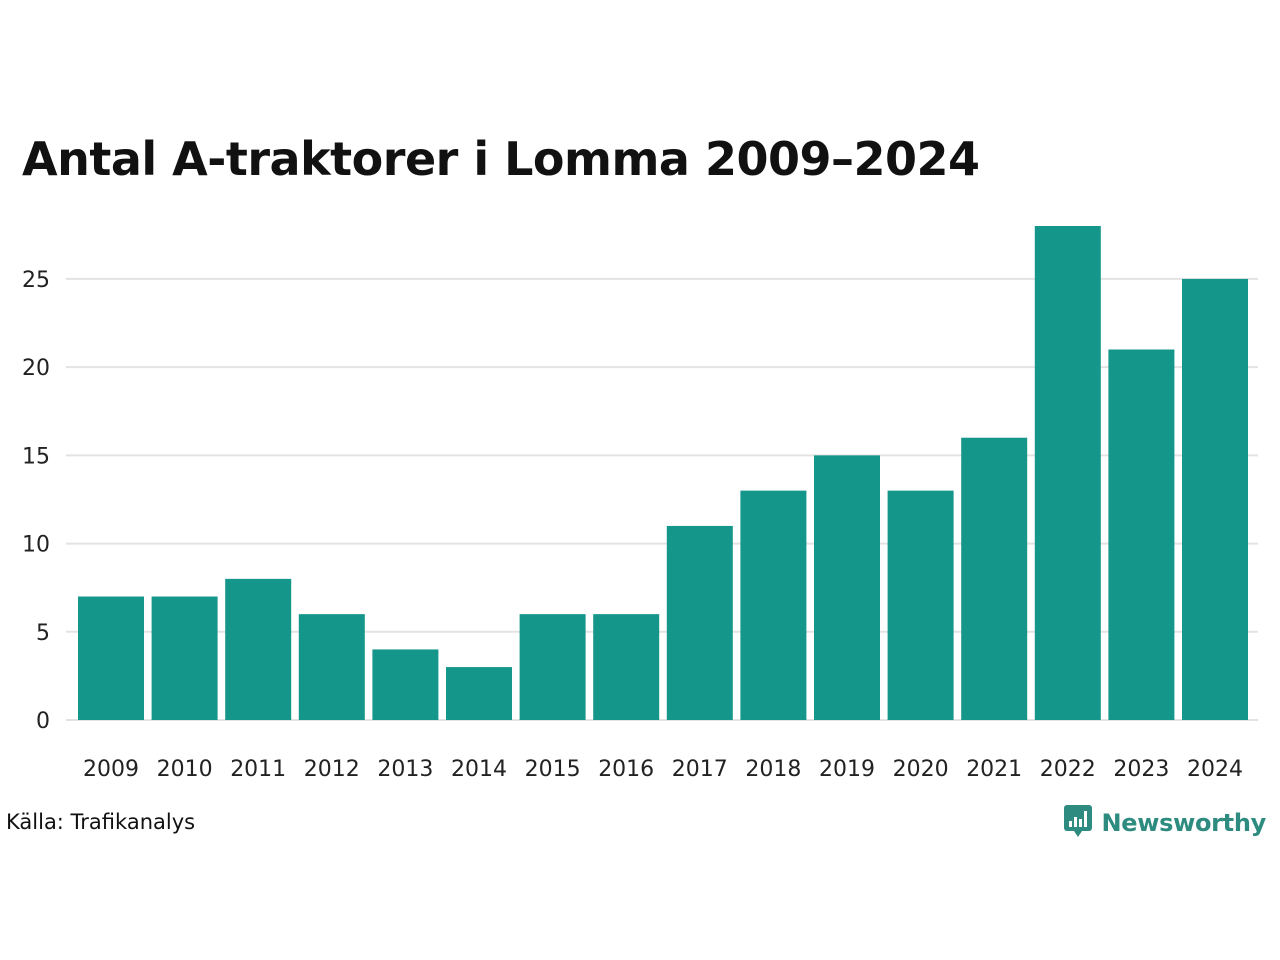 This screenshot has width=1280, height=960. What do you see at coordinates (258, 769) in the screenshot?
I see `x-tick-label: 2011` at bounding box center [258, 769].